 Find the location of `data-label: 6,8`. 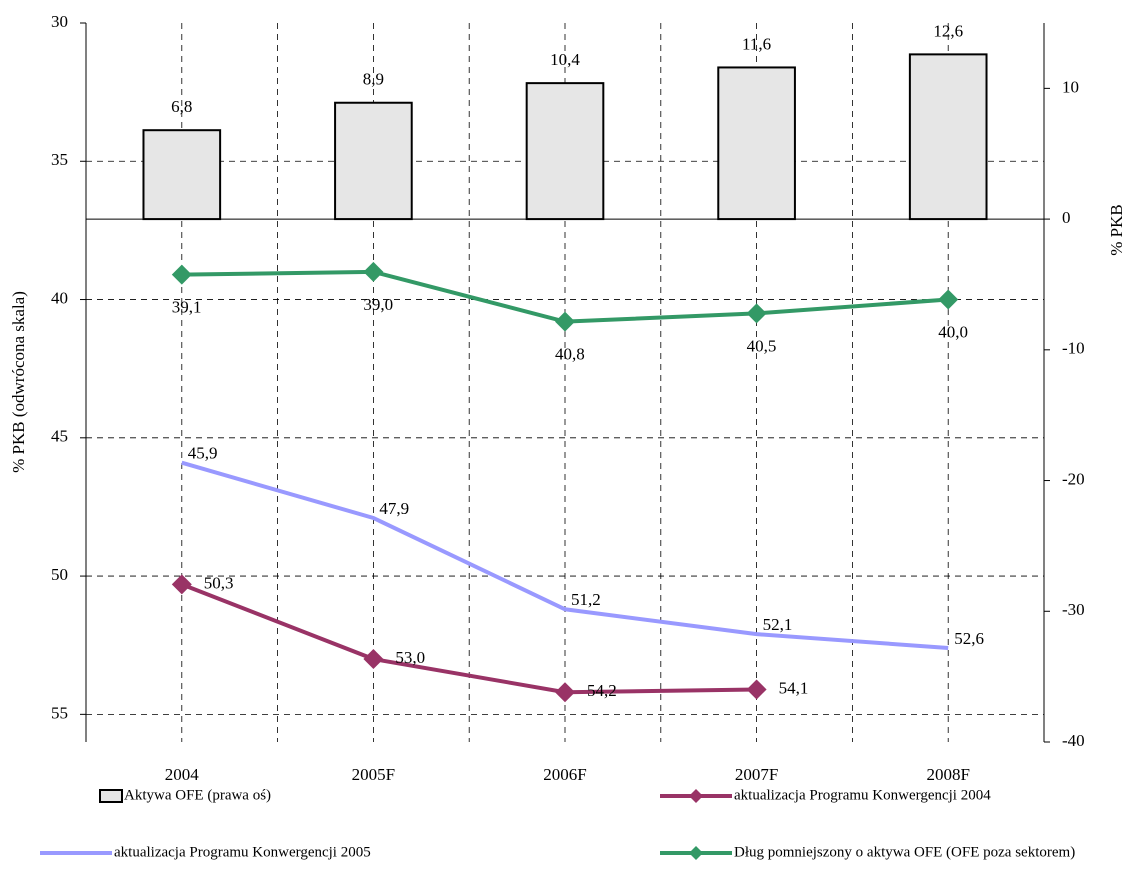

data-label: 6,8 is located at coordinates (181, 106).